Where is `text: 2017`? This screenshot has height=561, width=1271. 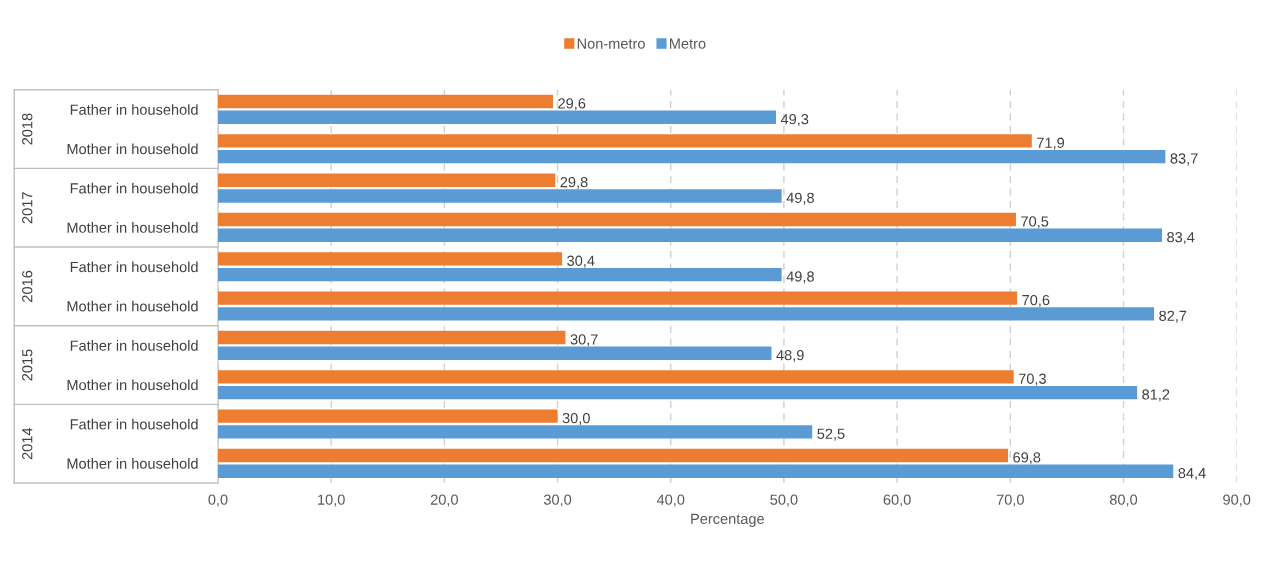 text: 2017 is located at coordinates (27, 208).